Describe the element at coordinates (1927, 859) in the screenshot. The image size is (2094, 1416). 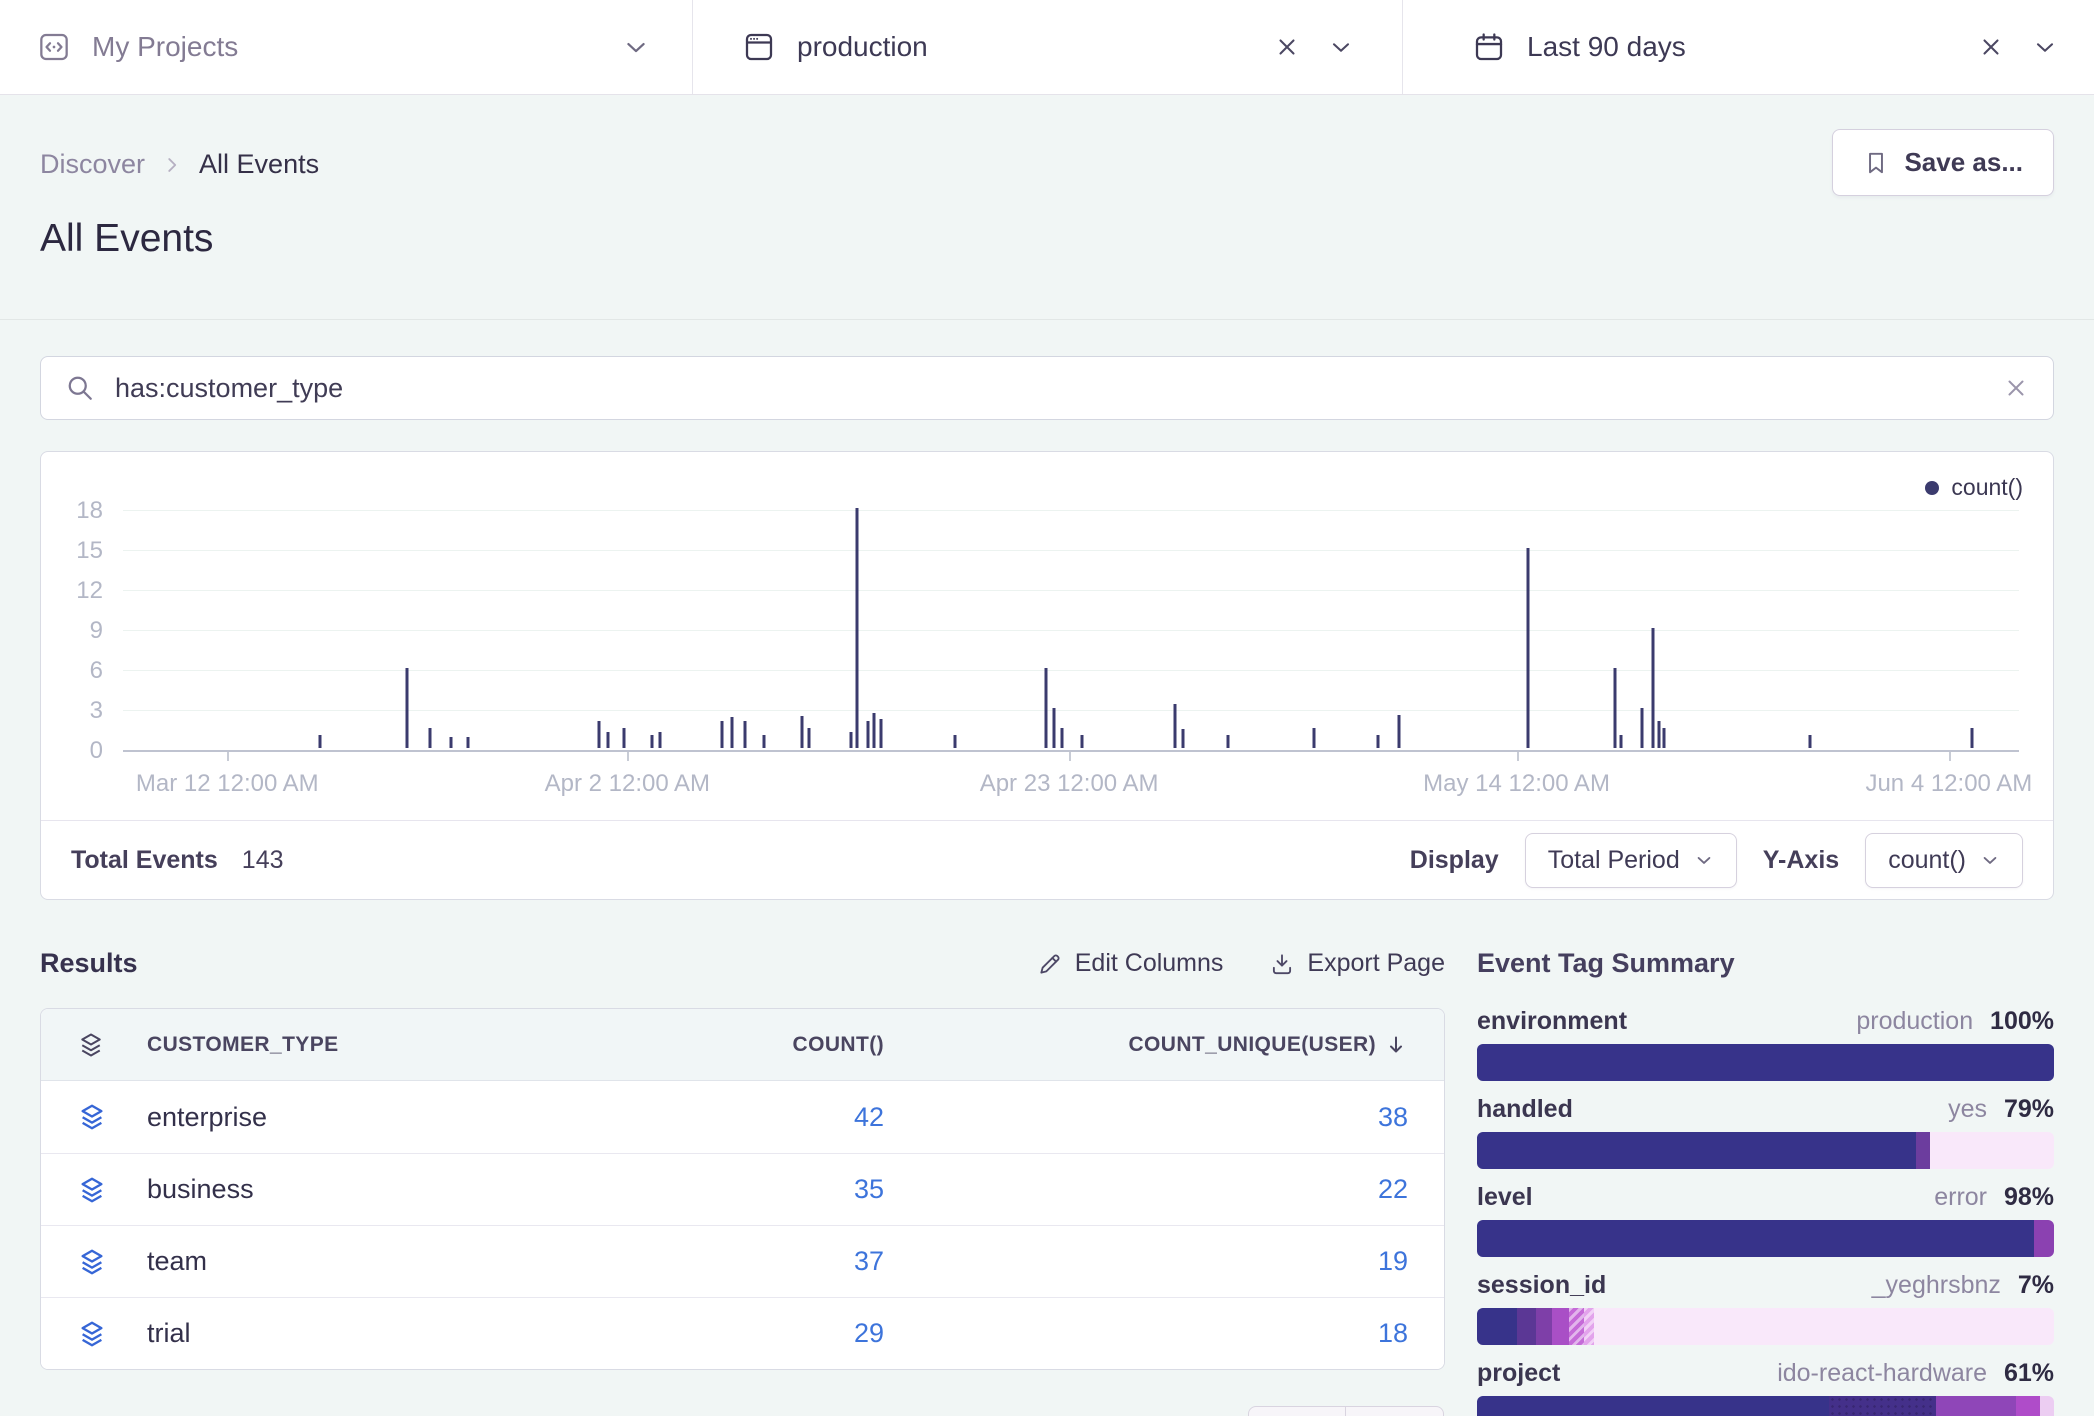
I see `y-axis-dropdown-value: count()` at that location.